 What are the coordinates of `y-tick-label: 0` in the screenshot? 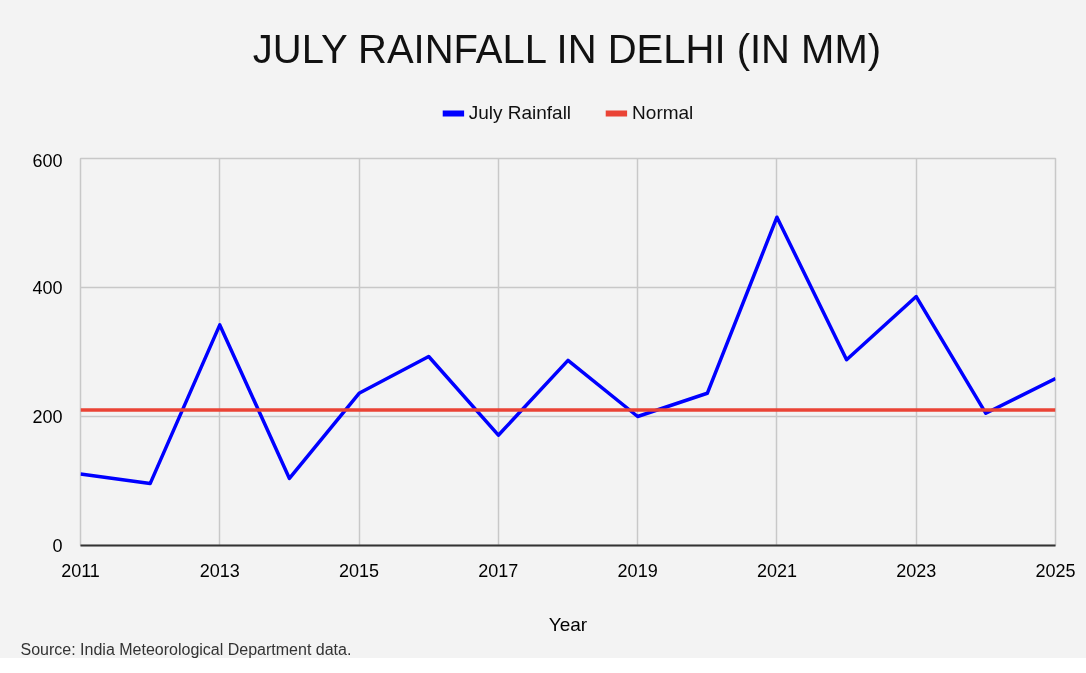 It's located at (57, 546).